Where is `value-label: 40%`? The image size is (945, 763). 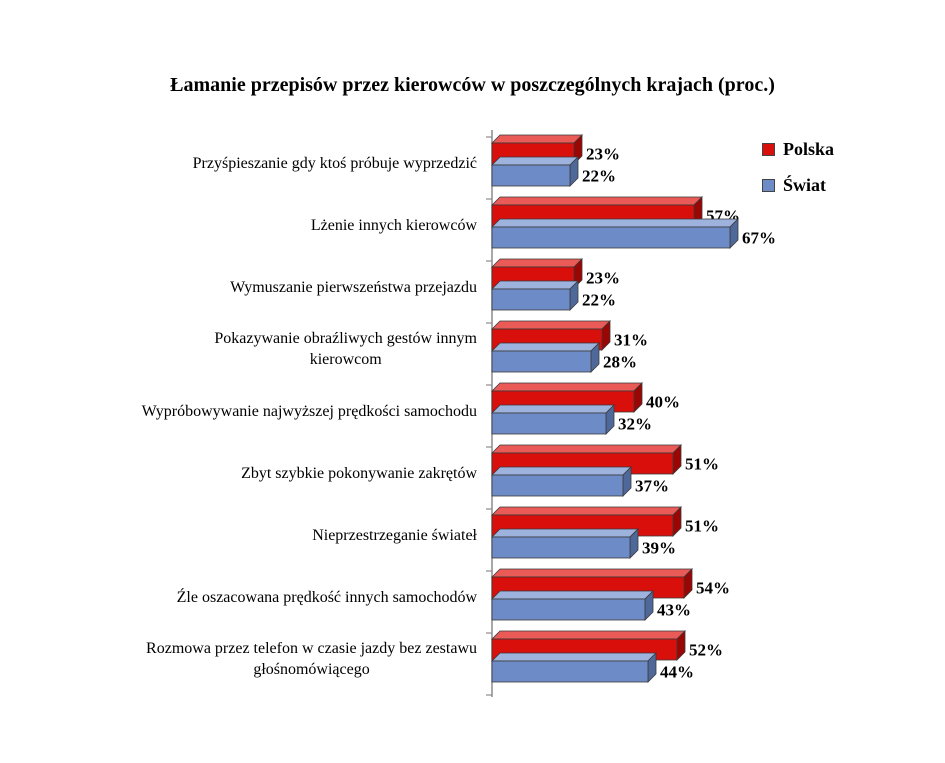
value-label: 40% is located at coordinates (663, 402).